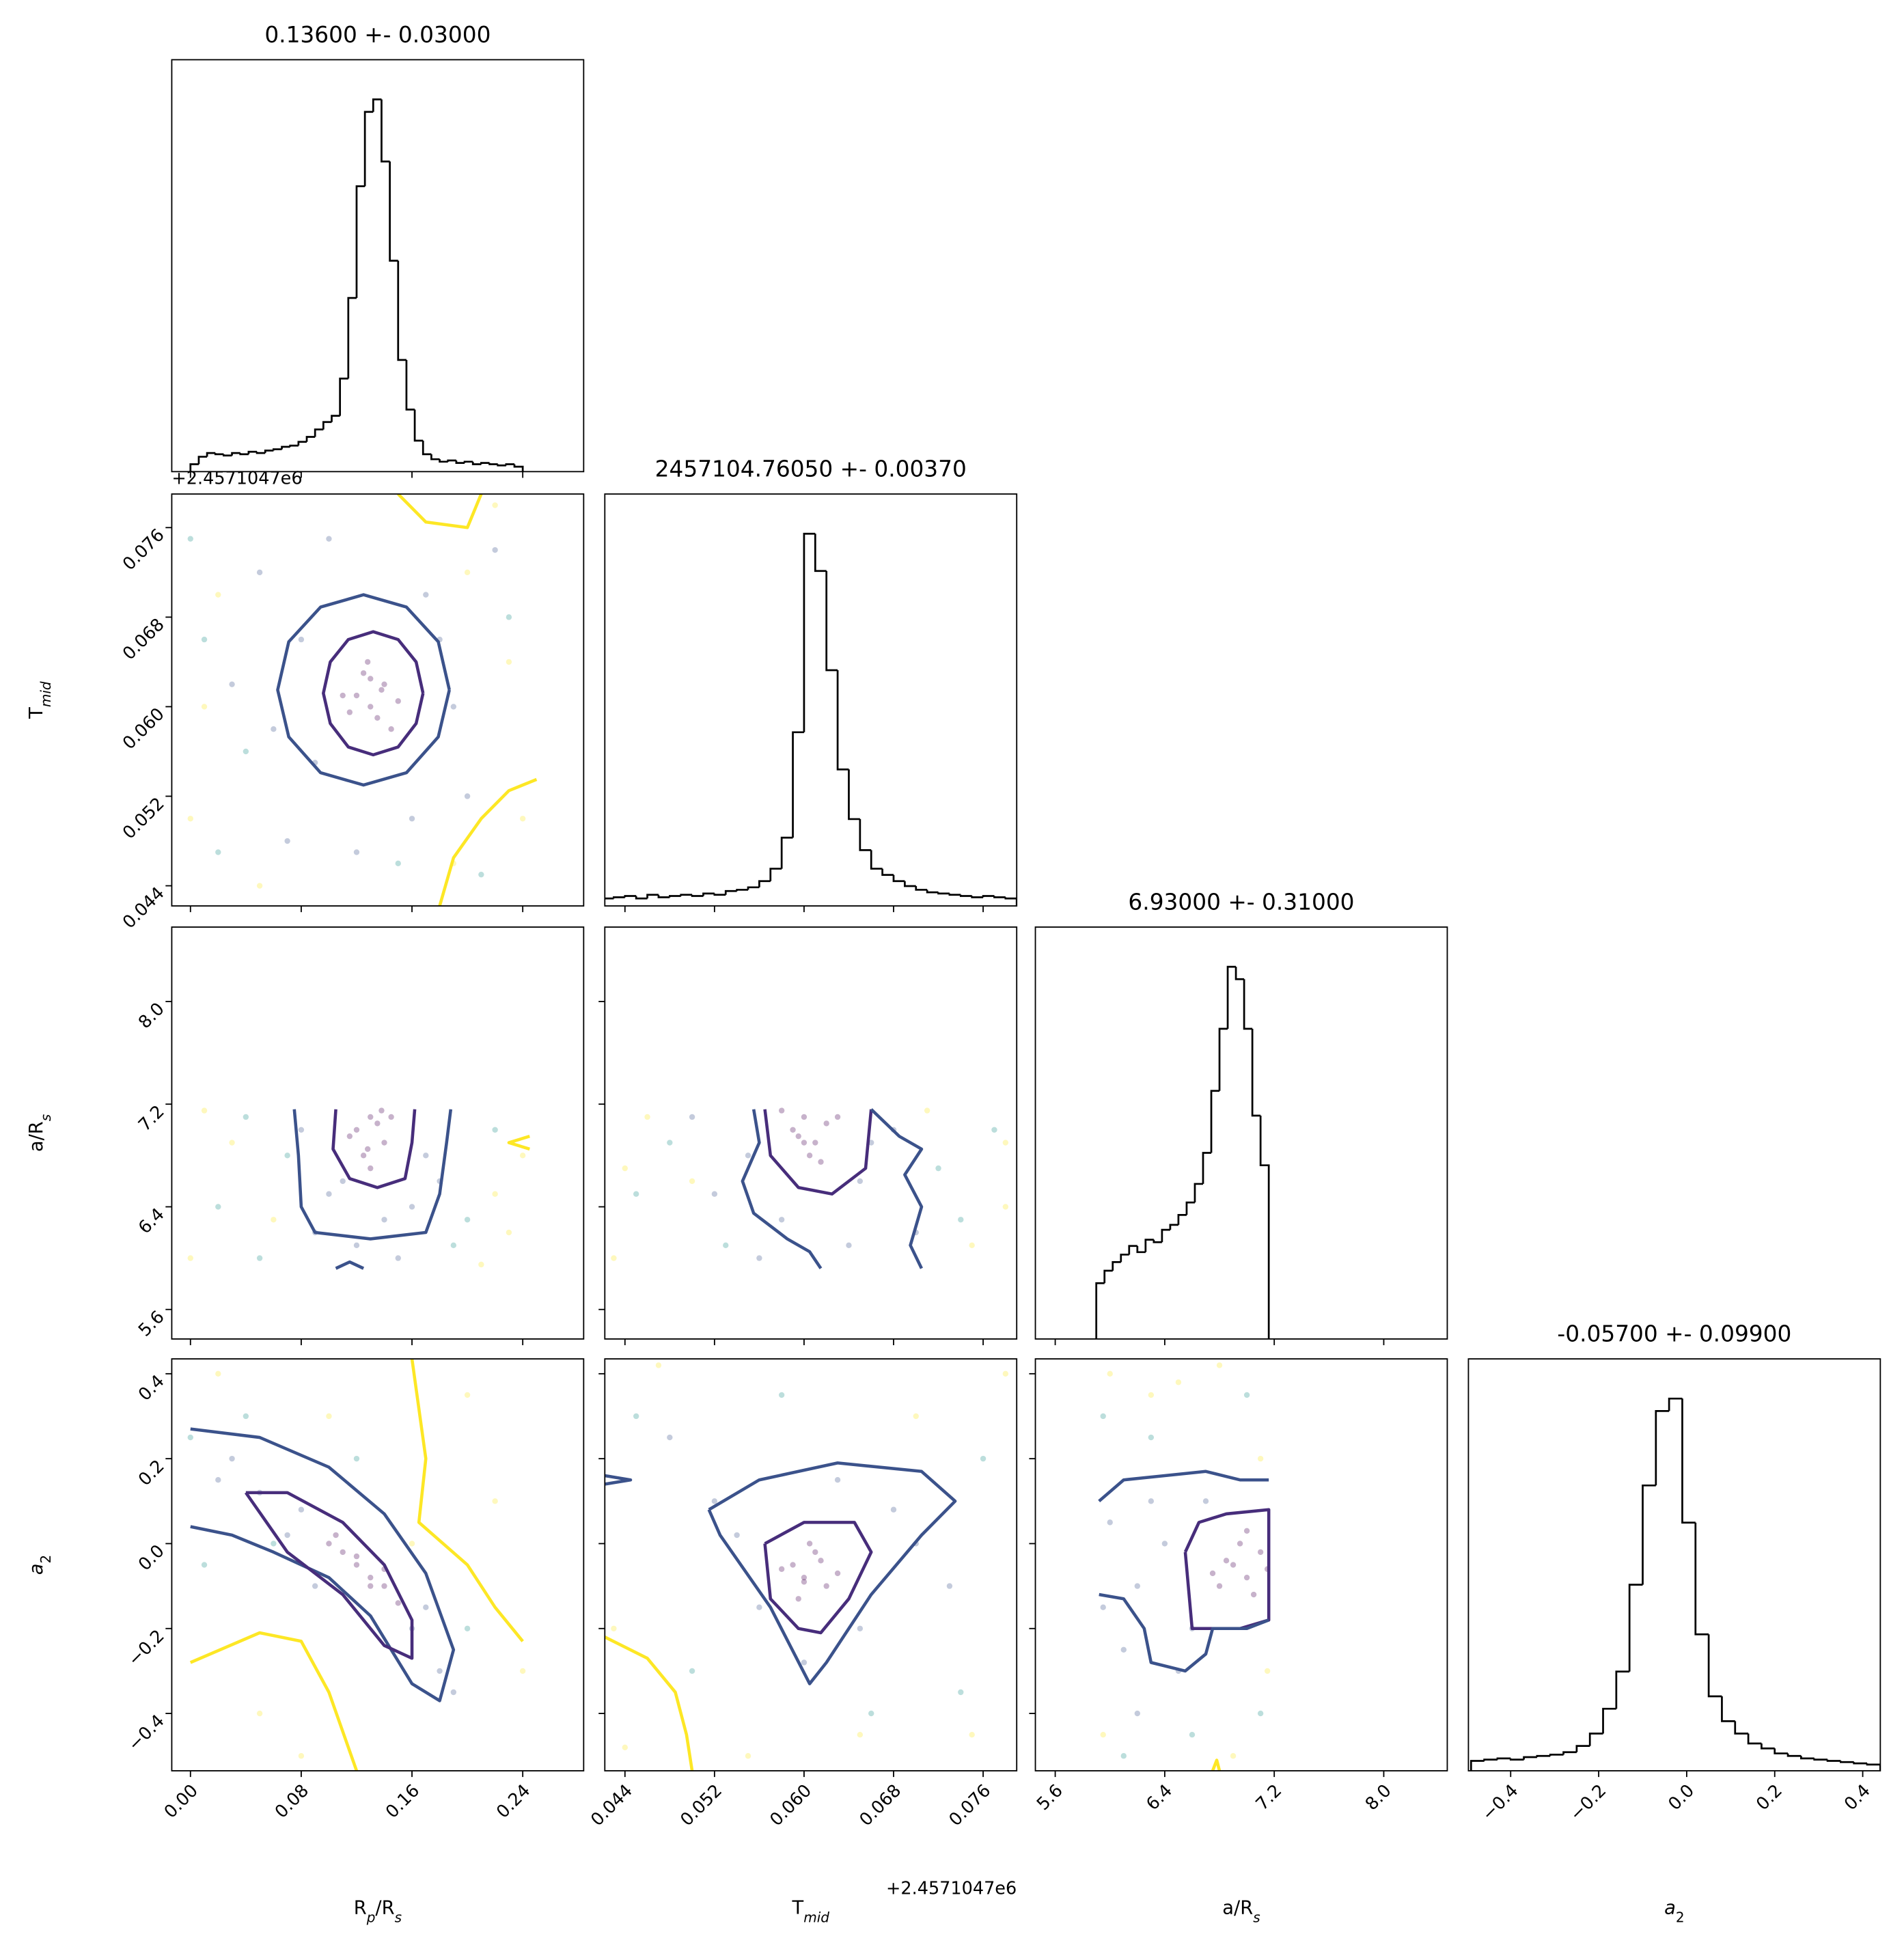 The height and width of the screenshot is (1945, 1904). What do you see at coordinates (1256, 1917) in the screenshot?
I see `x-axis-label-part: s` at bounding box center [1256, 1917].